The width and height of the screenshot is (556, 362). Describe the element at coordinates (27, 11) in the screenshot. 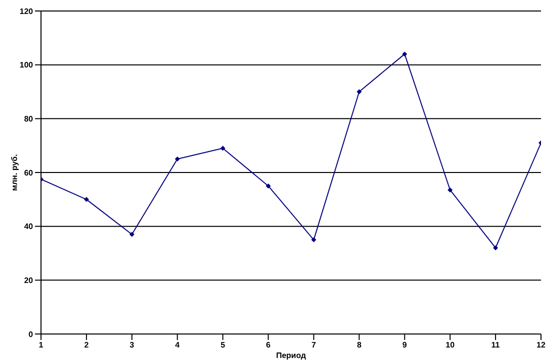

I see `y-tick-label: 120` at that location.